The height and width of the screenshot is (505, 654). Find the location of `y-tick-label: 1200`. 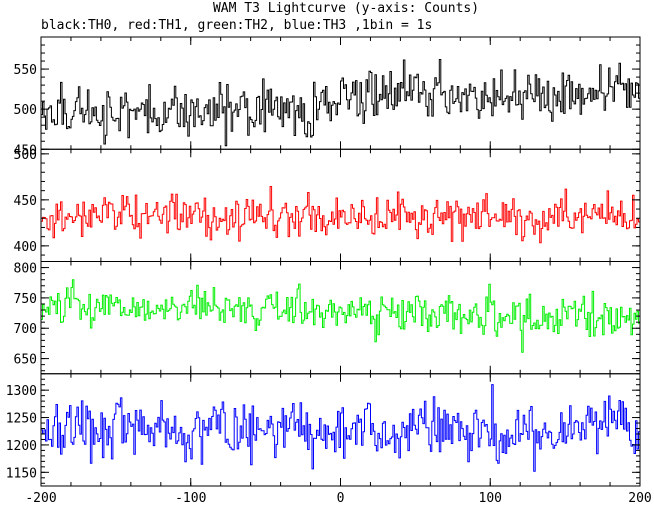

y-tick-label: 1200 is located at coordinates (21, 446).